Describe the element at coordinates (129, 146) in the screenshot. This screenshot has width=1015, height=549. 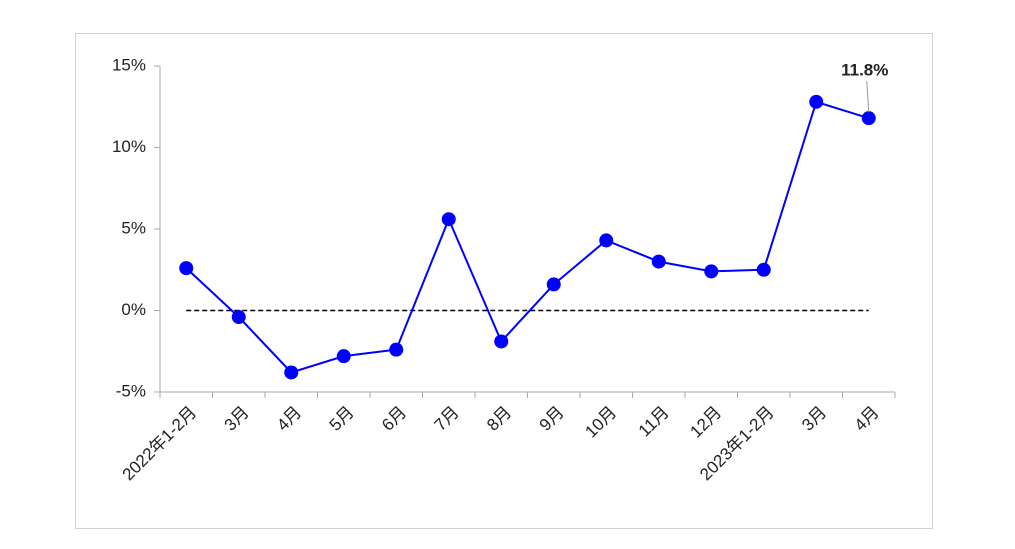
I see `y-tick-label: 10%` at that location.